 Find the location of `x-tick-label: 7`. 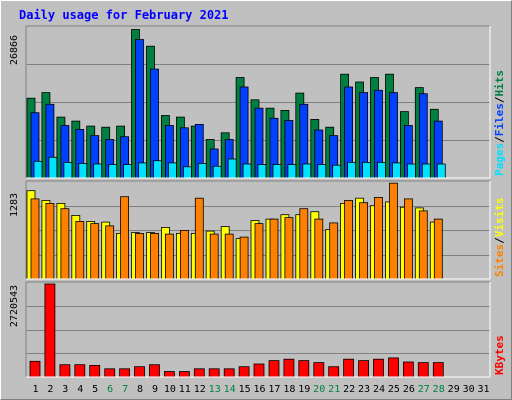

x-tick-label: 7 is located at coordinates (125, 389).